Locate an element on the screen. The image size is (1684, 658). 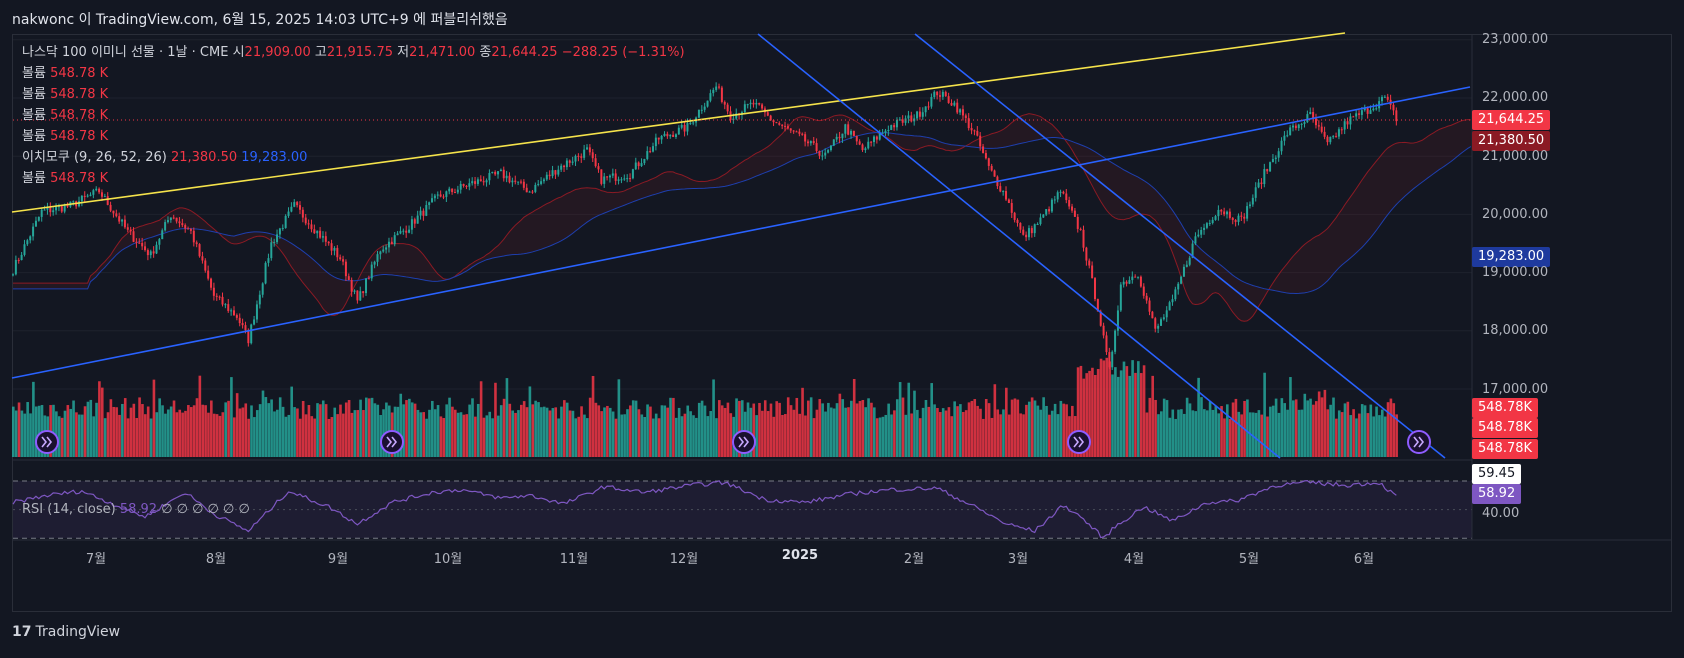
ichimoku-label: 이치모쿠 (9, 26, 52, 26) is located at coordinates (94, 157).